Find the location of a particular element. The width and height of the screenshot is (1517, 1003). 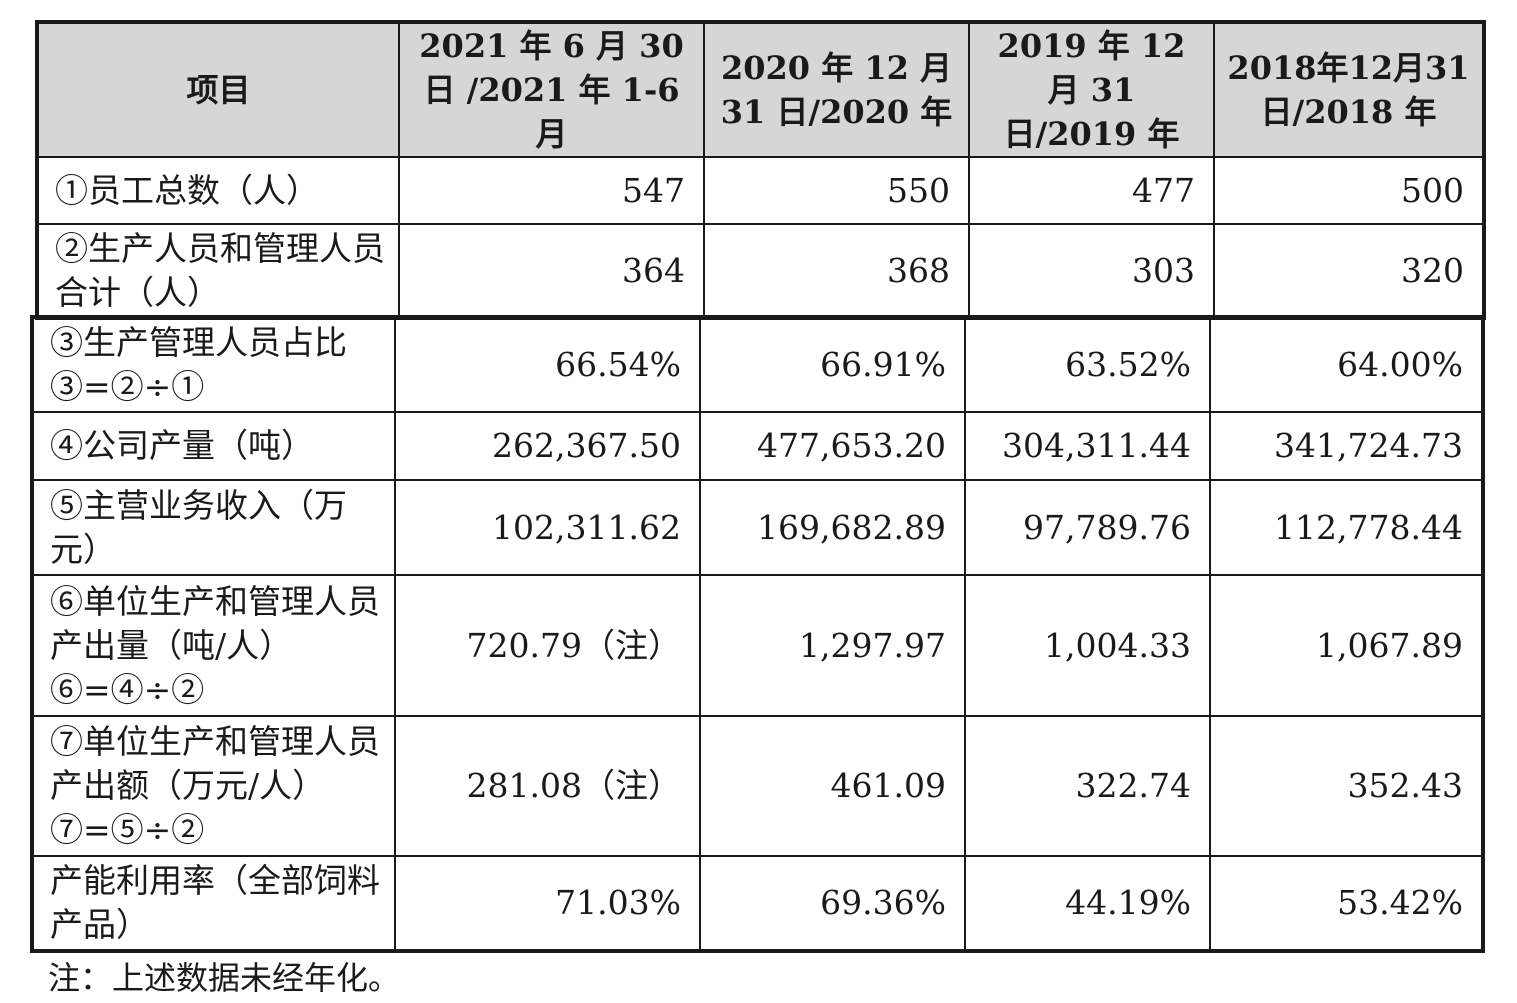

cell-value: 352.43 is located at coordinates (1346, 786).